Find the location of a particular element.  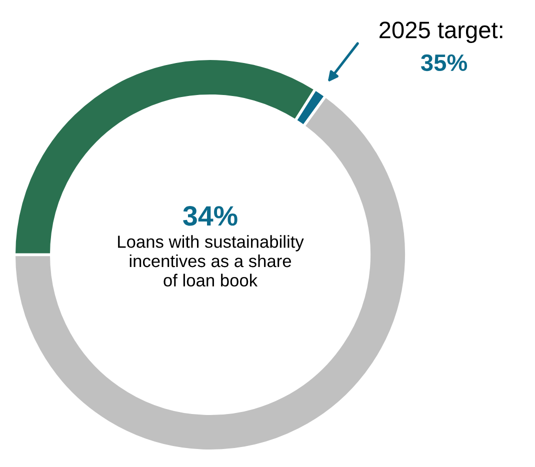

text: 2025 target: is located at coordinates (441, 33).